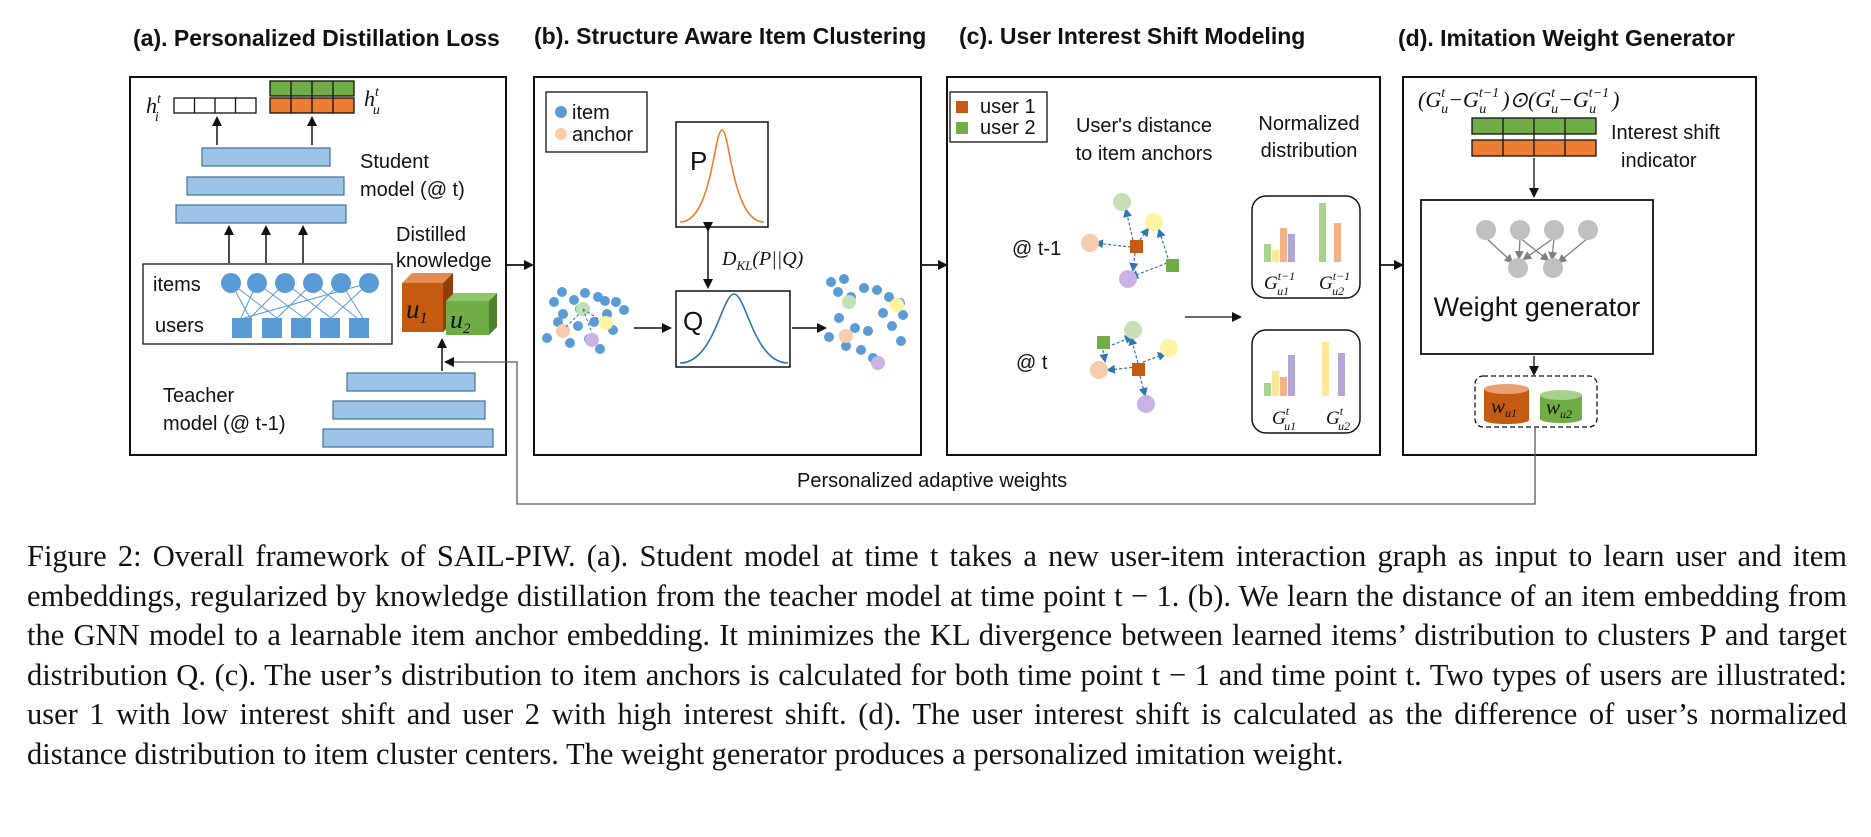 This screenshot has width=1871, height=837. Describe the element at coordinates (417, 310) in the screenshot. I see `svg-text: u1` at that location.